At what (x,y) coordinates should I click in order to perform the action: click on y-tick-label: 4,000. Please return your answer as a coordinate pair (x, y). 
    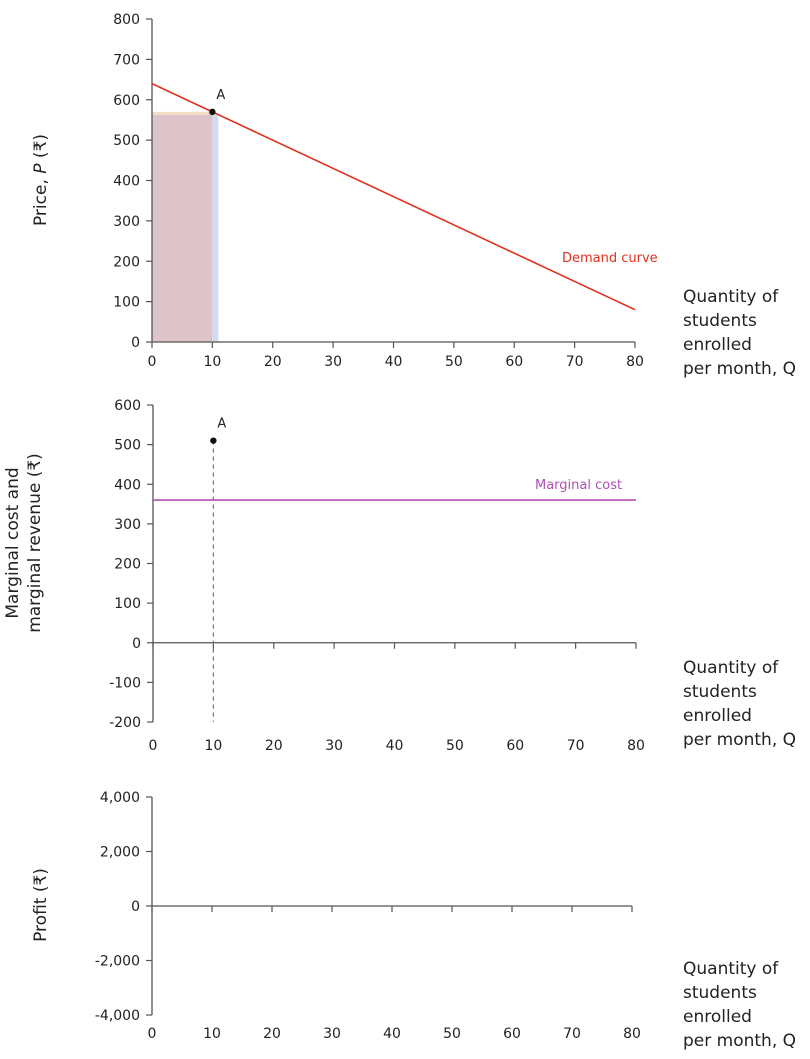
    Looking at the image, I should click on (120, 798).